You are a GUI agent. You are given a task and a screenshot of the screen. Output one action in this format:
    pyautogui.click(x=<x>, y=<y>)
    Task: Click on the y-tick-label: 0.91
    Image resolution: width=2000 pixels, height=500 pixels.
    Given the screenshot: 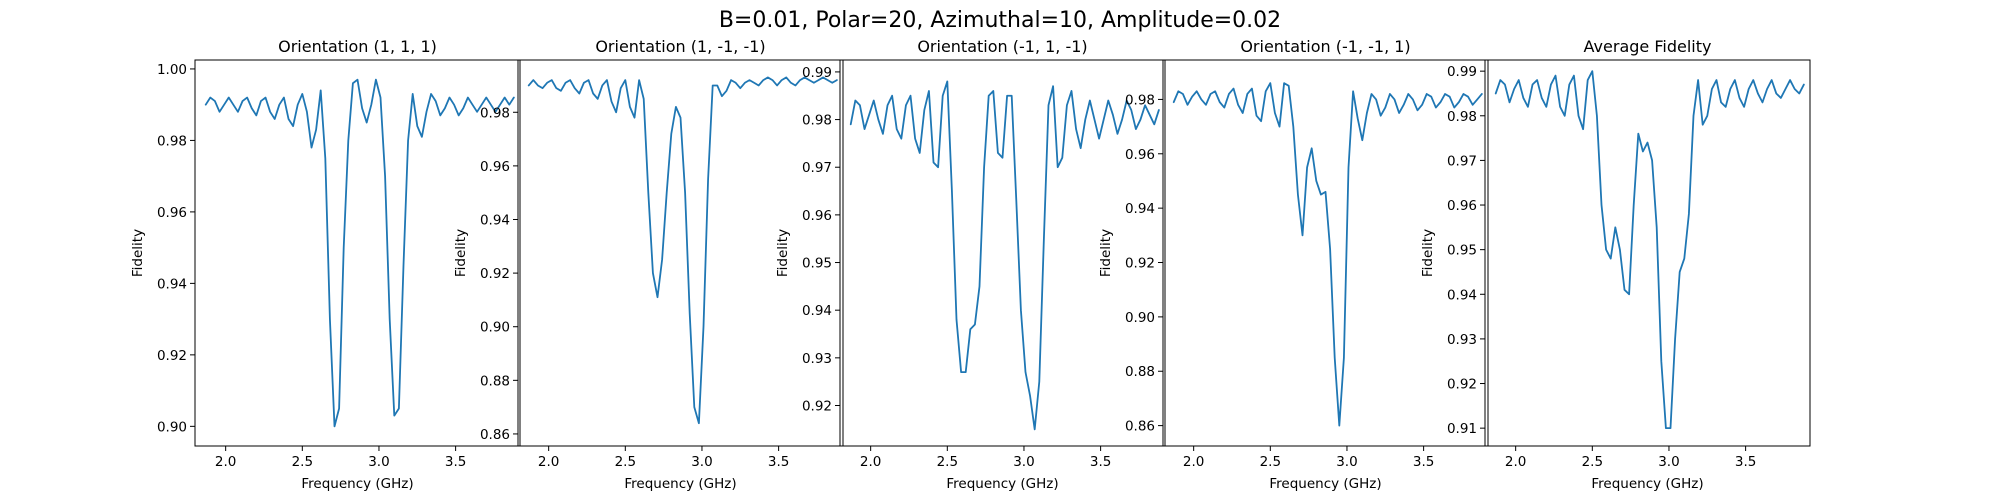 What is the action you would take?
    pyautogui.click(x=1462, y=429)
    